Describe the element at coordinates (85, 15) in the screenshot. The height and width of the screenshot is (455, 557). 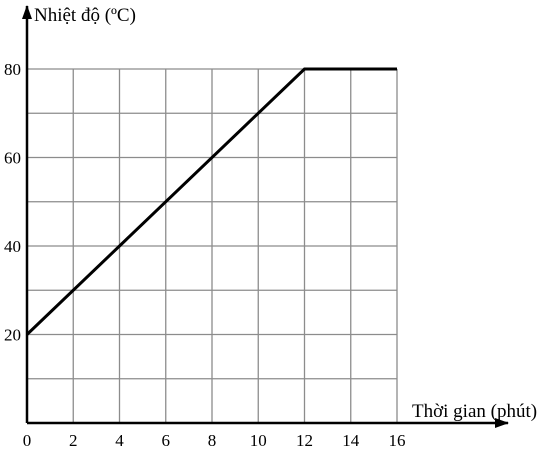
I see `y-axis-label: Nhiệt độ (ºC)` at that location.